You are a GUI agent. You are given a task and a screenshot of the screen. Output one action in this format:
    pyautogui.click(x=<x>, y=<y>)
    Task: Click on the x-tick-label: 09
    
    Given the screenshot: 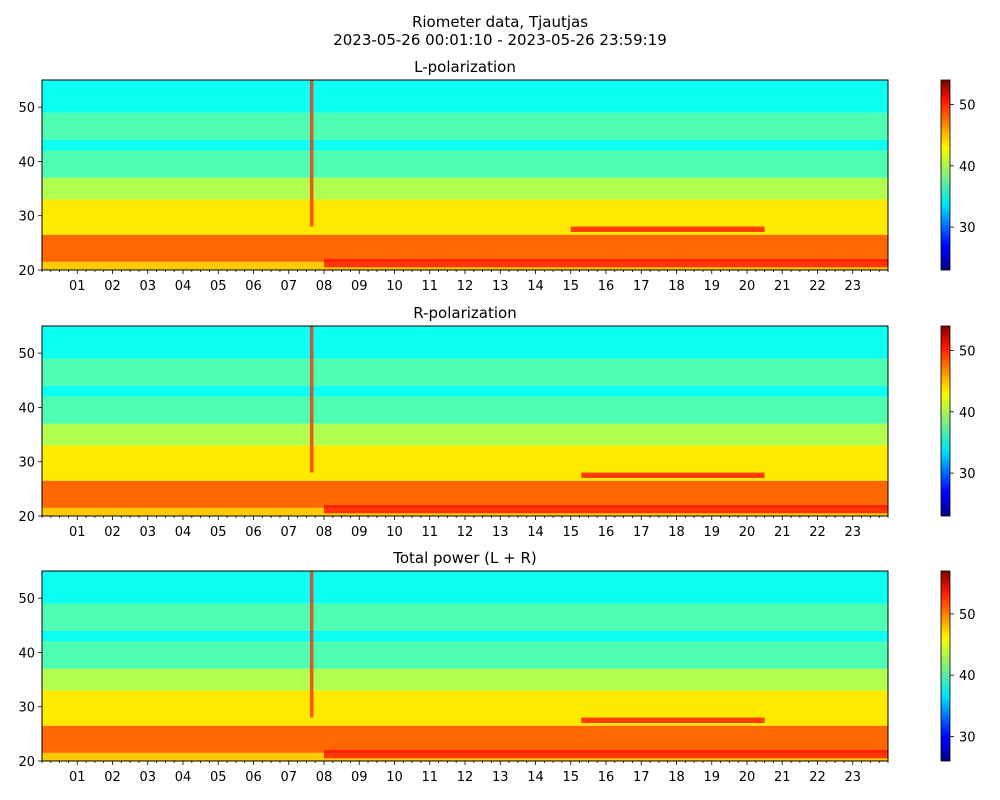 What is the action you would take?
    pyautogui.click(x=359, y=286)
    